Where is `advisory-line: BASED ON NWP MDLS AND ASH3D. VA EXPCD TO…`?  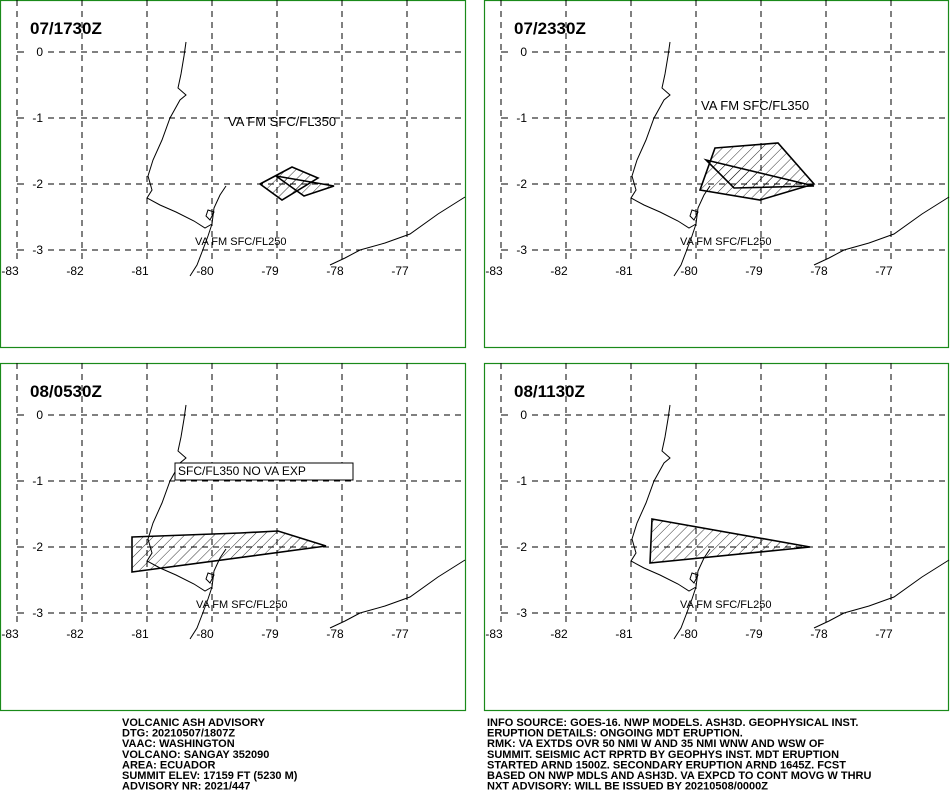
advisory-line: BASED ON NWP MDLS AND ASH3D. VA EXPCD TO… is located at coordinates (679, 776).